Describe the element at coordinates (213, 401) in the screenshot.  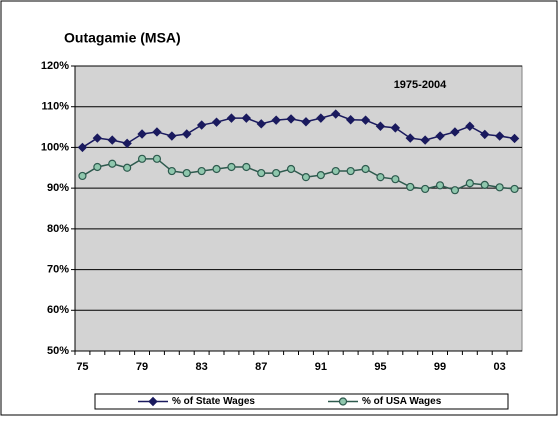
I see `legend-label: % of State Wages` at that location.